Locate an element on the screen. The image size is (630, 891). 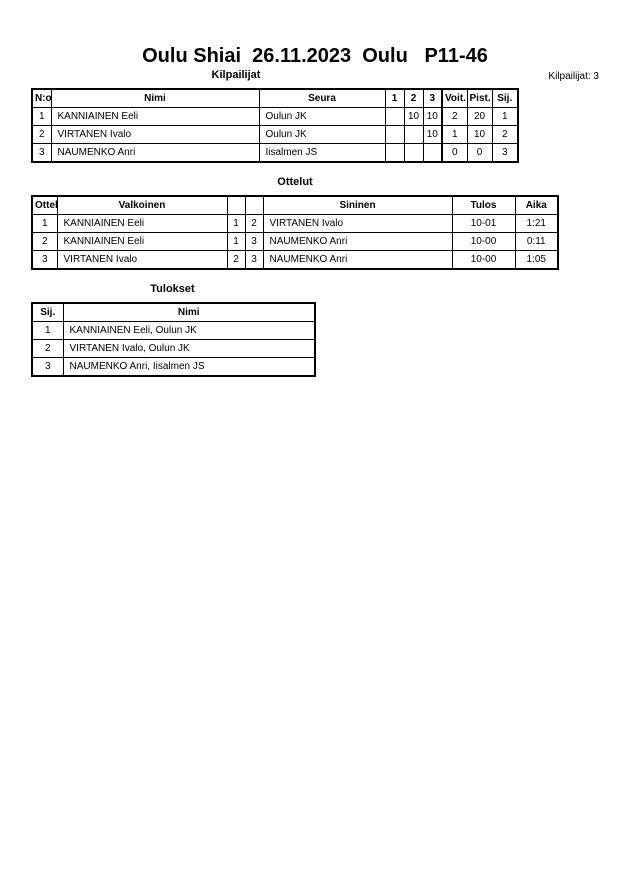
header-row: Sij. Nimi is located at coordinates (173, 312).